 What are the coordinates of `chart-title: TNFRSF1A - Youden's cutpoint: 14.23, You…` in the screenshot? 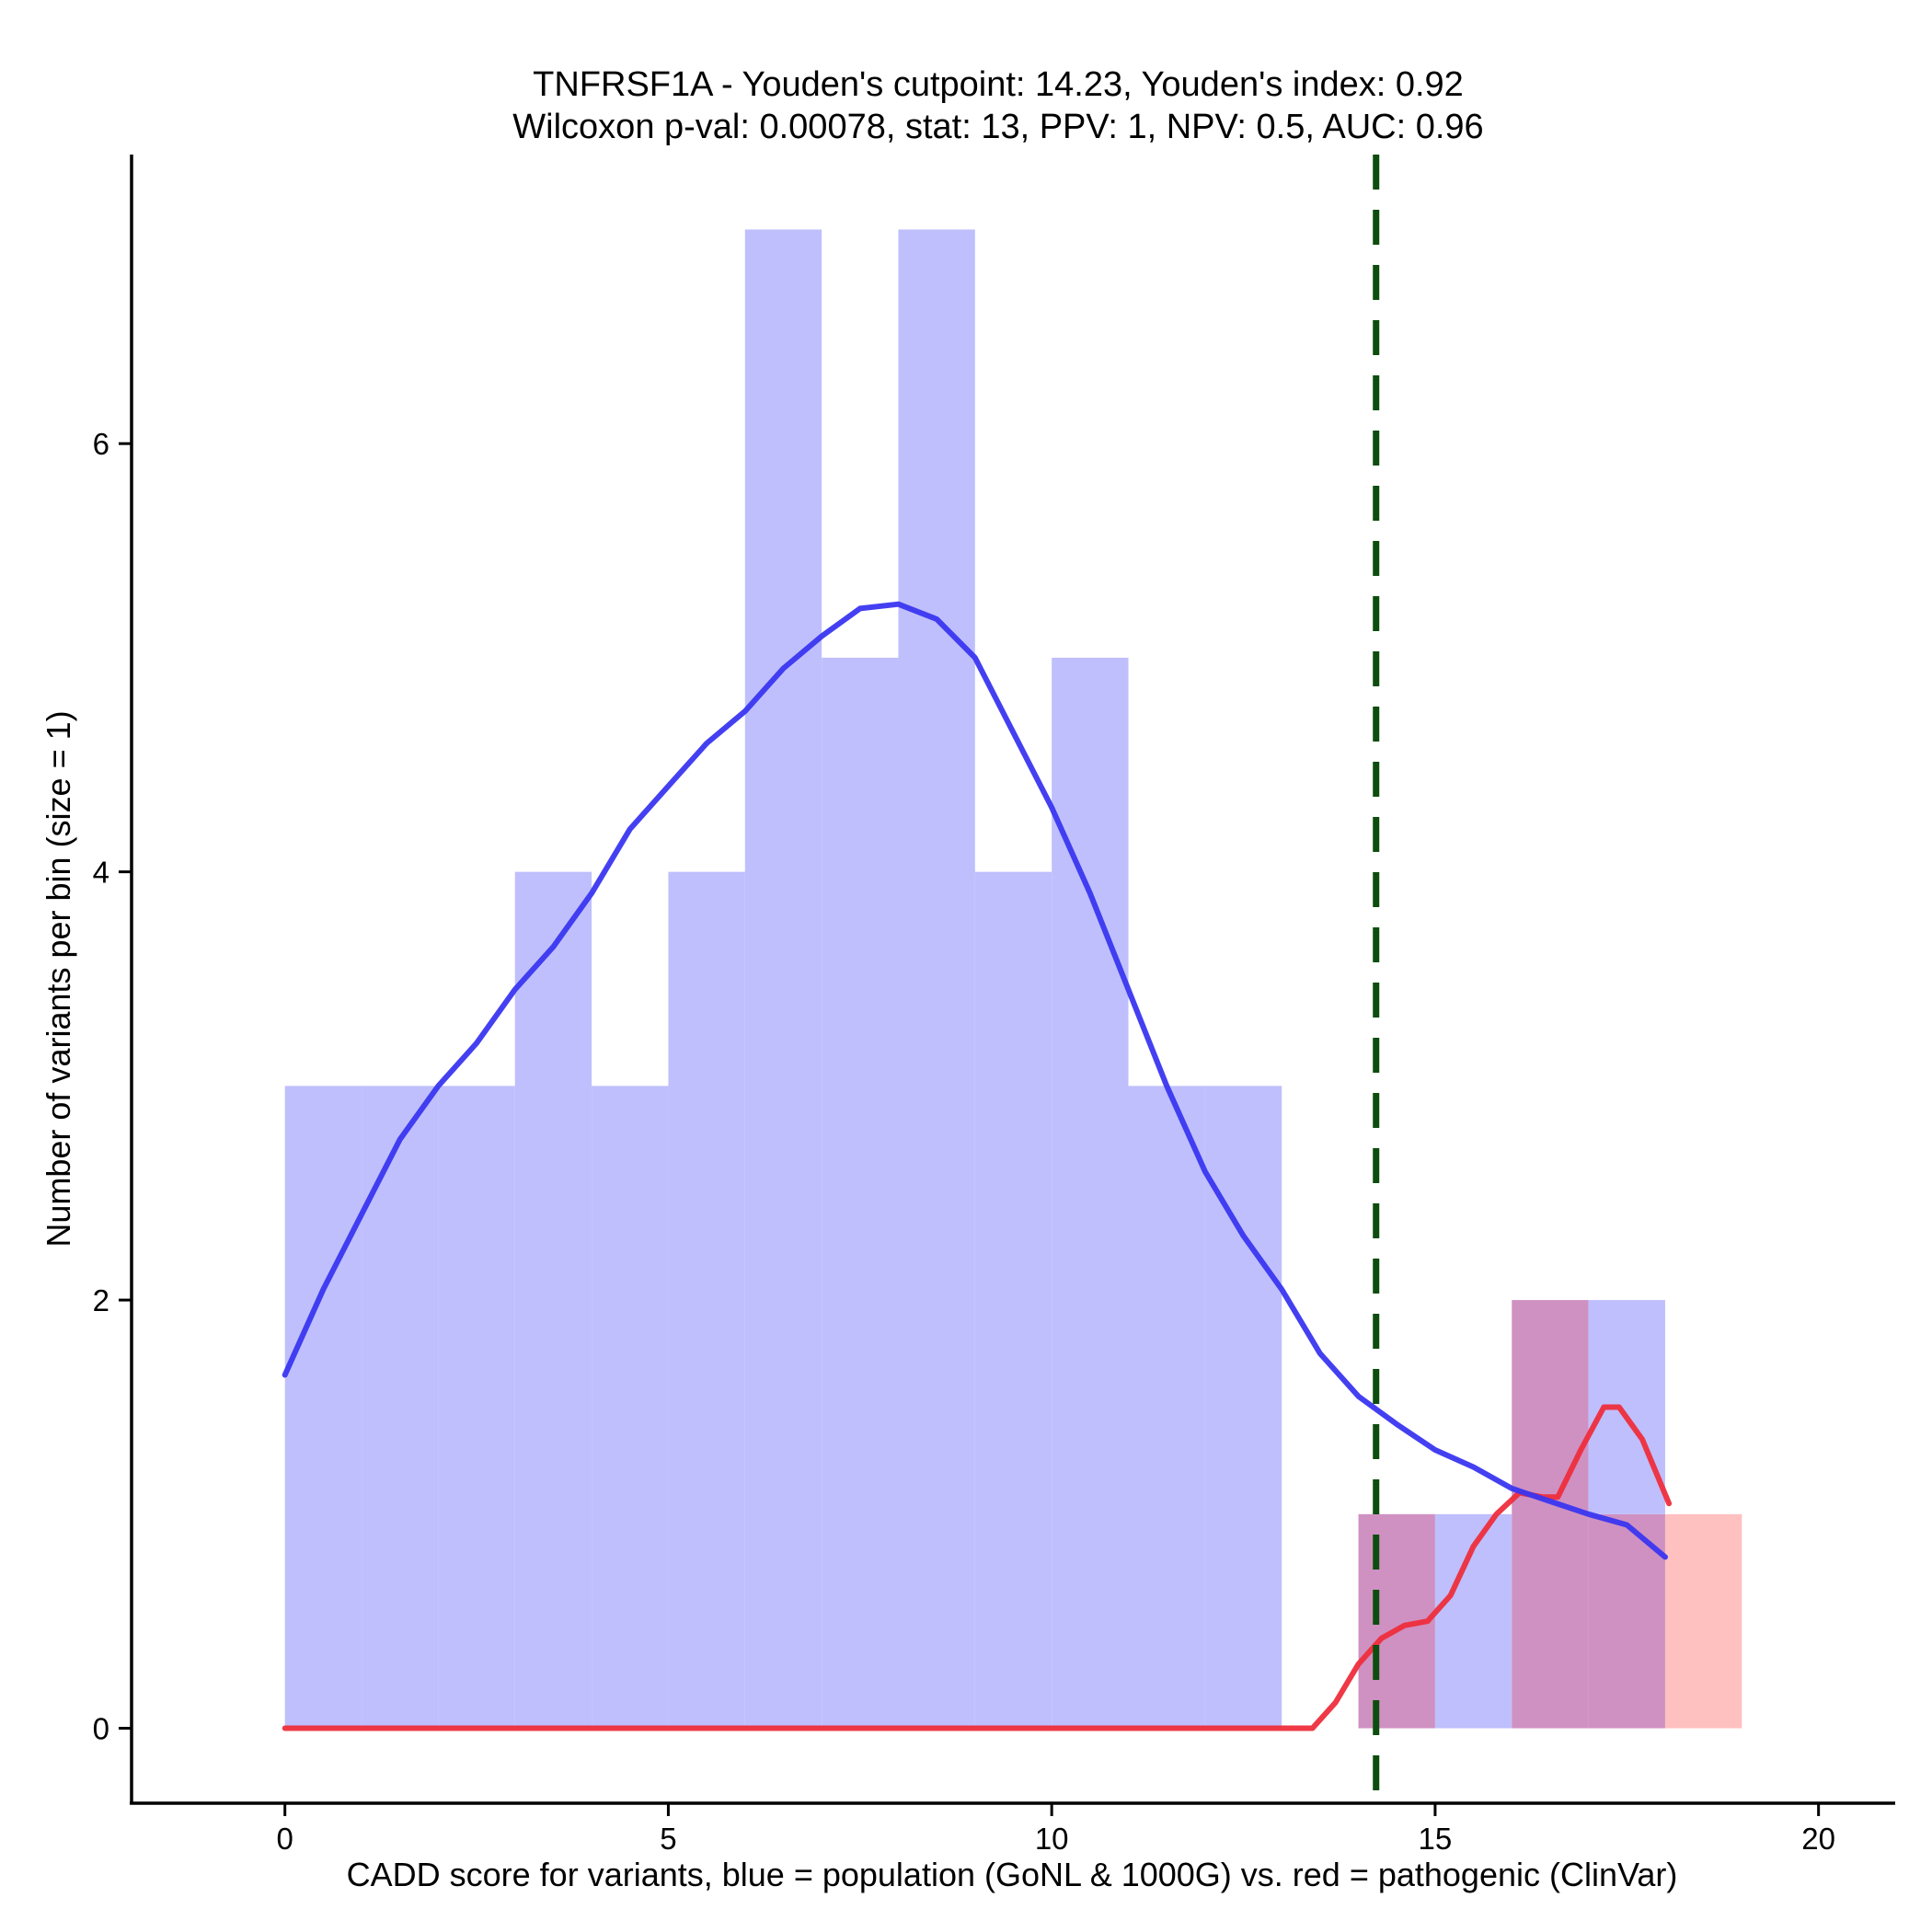 It's located at (998, 84).